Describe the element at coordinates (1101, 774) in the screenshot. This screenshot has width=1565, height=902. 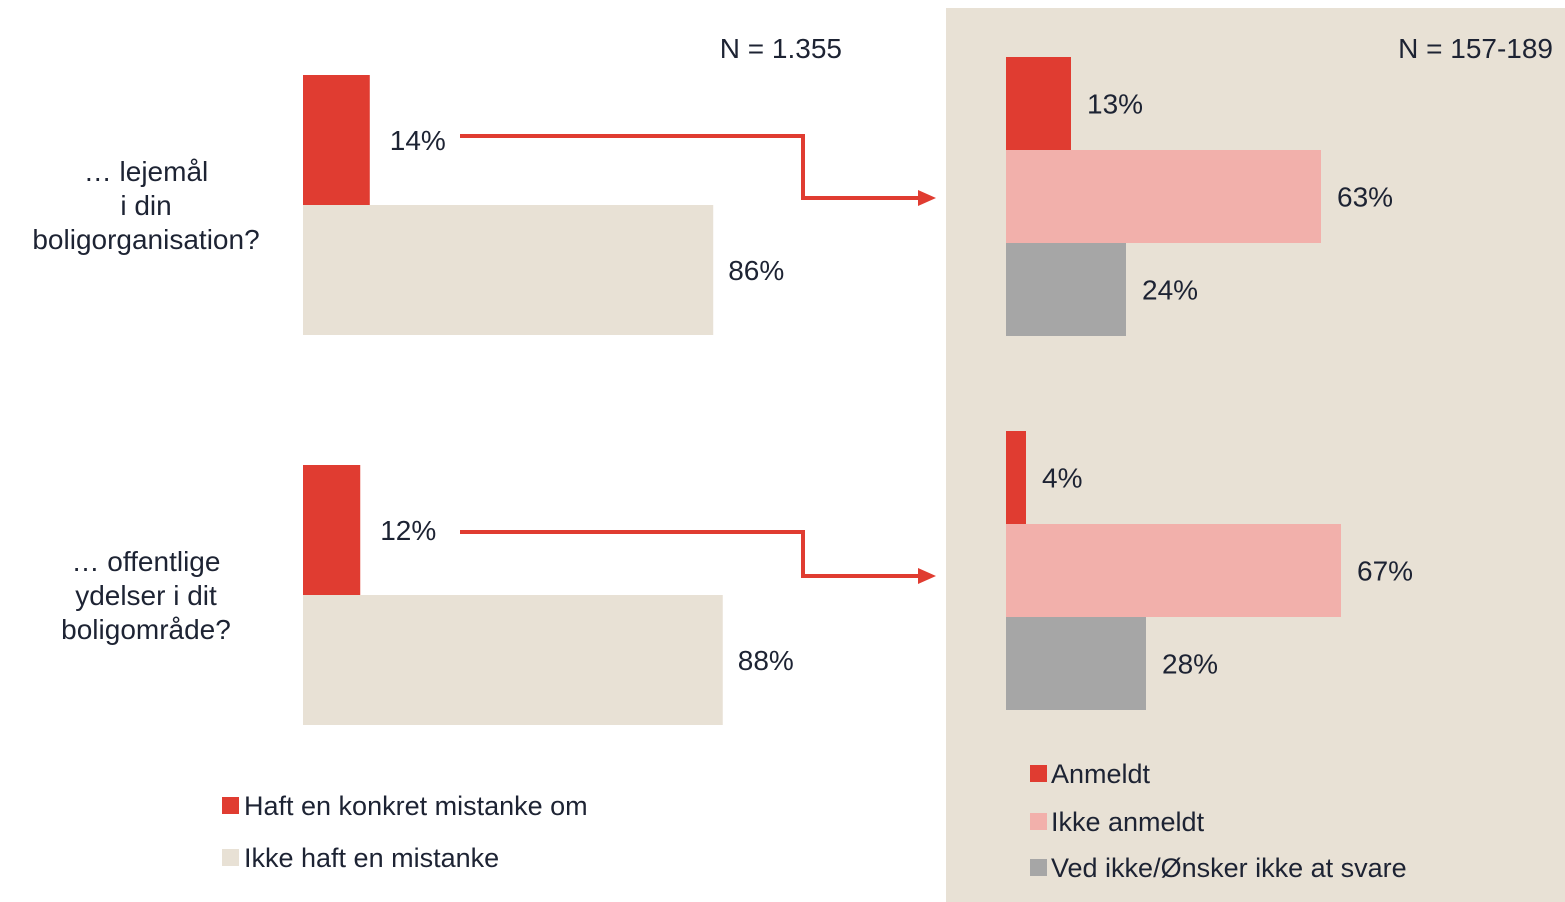
I see `legend-label: Anmeldt` at that location.